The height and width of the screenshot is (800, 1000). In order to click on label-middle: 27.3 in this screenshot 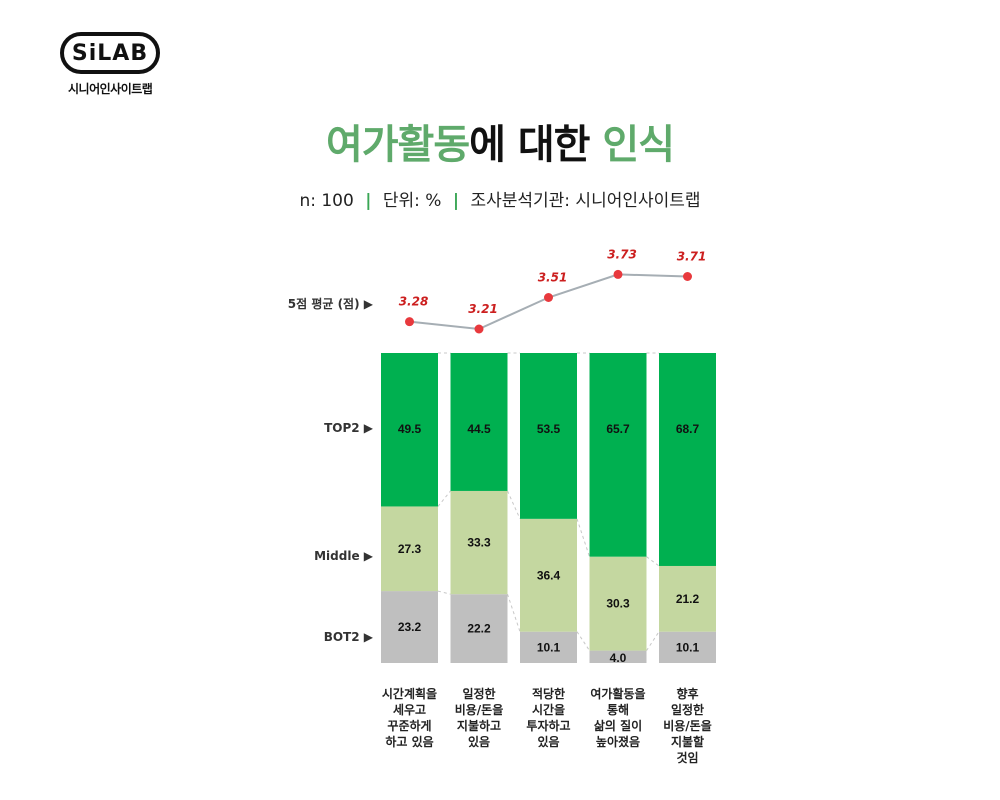, I will do `click(410, 549)`.